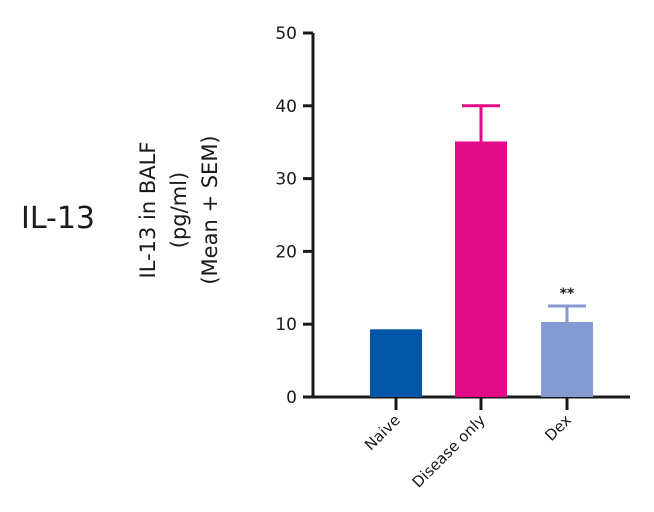 The height and width of the screenshot is (512, 654). I want to click on error-bars: **, so click(524, 213).